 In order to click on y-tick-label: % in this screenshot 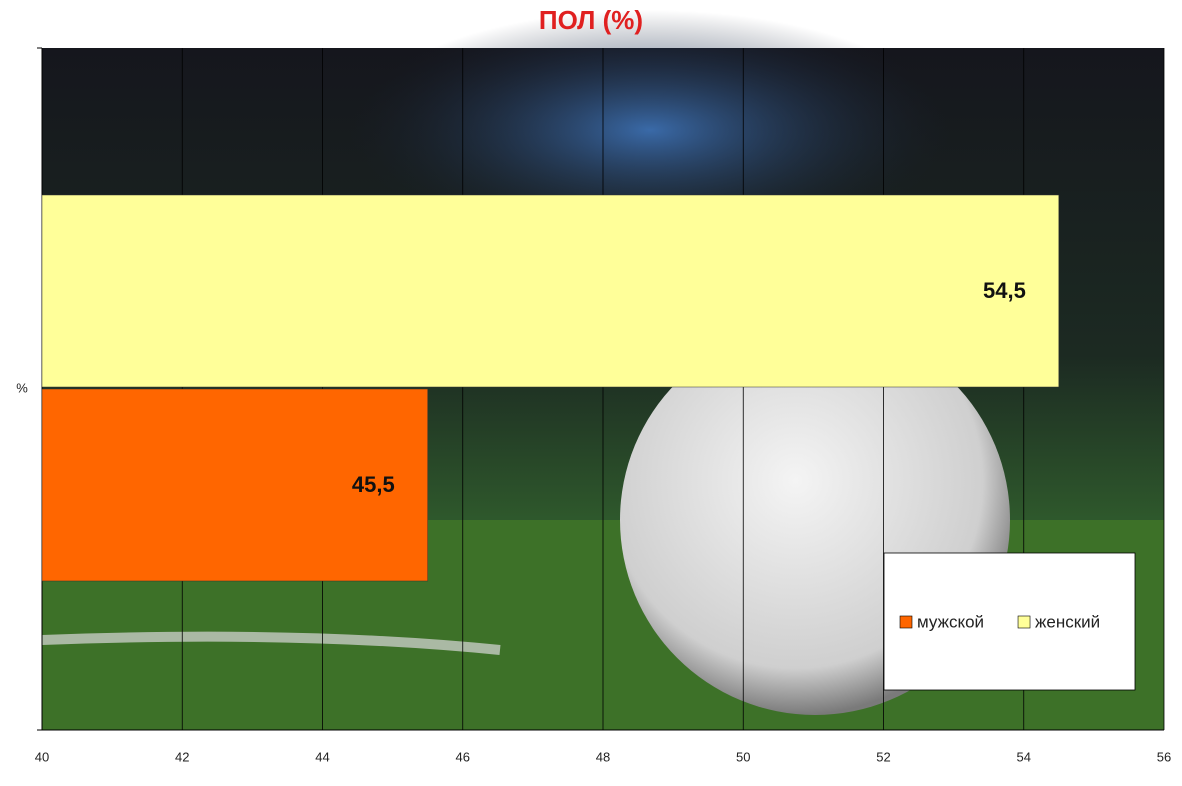, I will do `click(22, 387)`.